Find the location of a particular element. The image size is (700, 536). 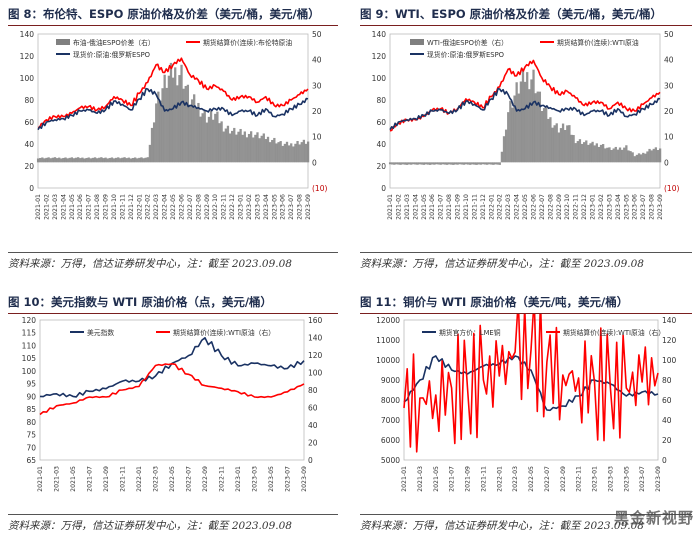

x-tick-label: 2023-04 is located at coordinates (266, 207).